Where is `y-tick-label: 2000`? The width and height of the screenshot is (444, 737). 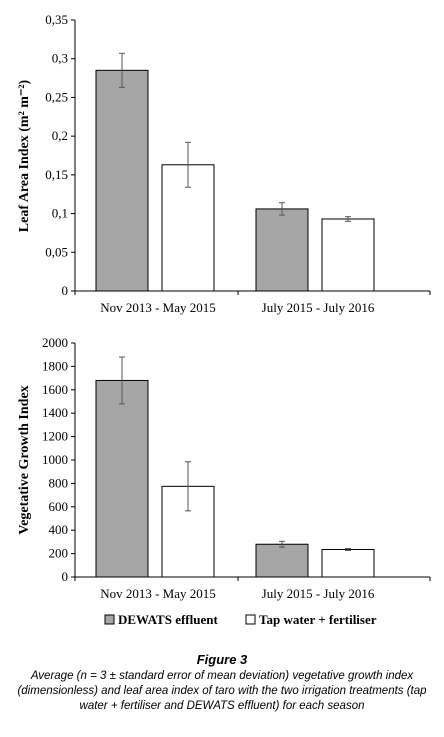 y-tick-label: 2000 is located at coordinates (55, 342).